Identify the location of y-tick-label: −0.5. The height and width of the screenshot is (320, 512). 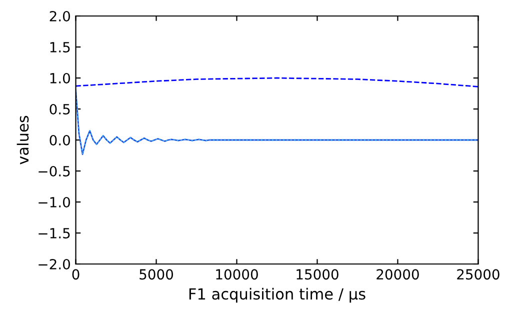
(54, 171).